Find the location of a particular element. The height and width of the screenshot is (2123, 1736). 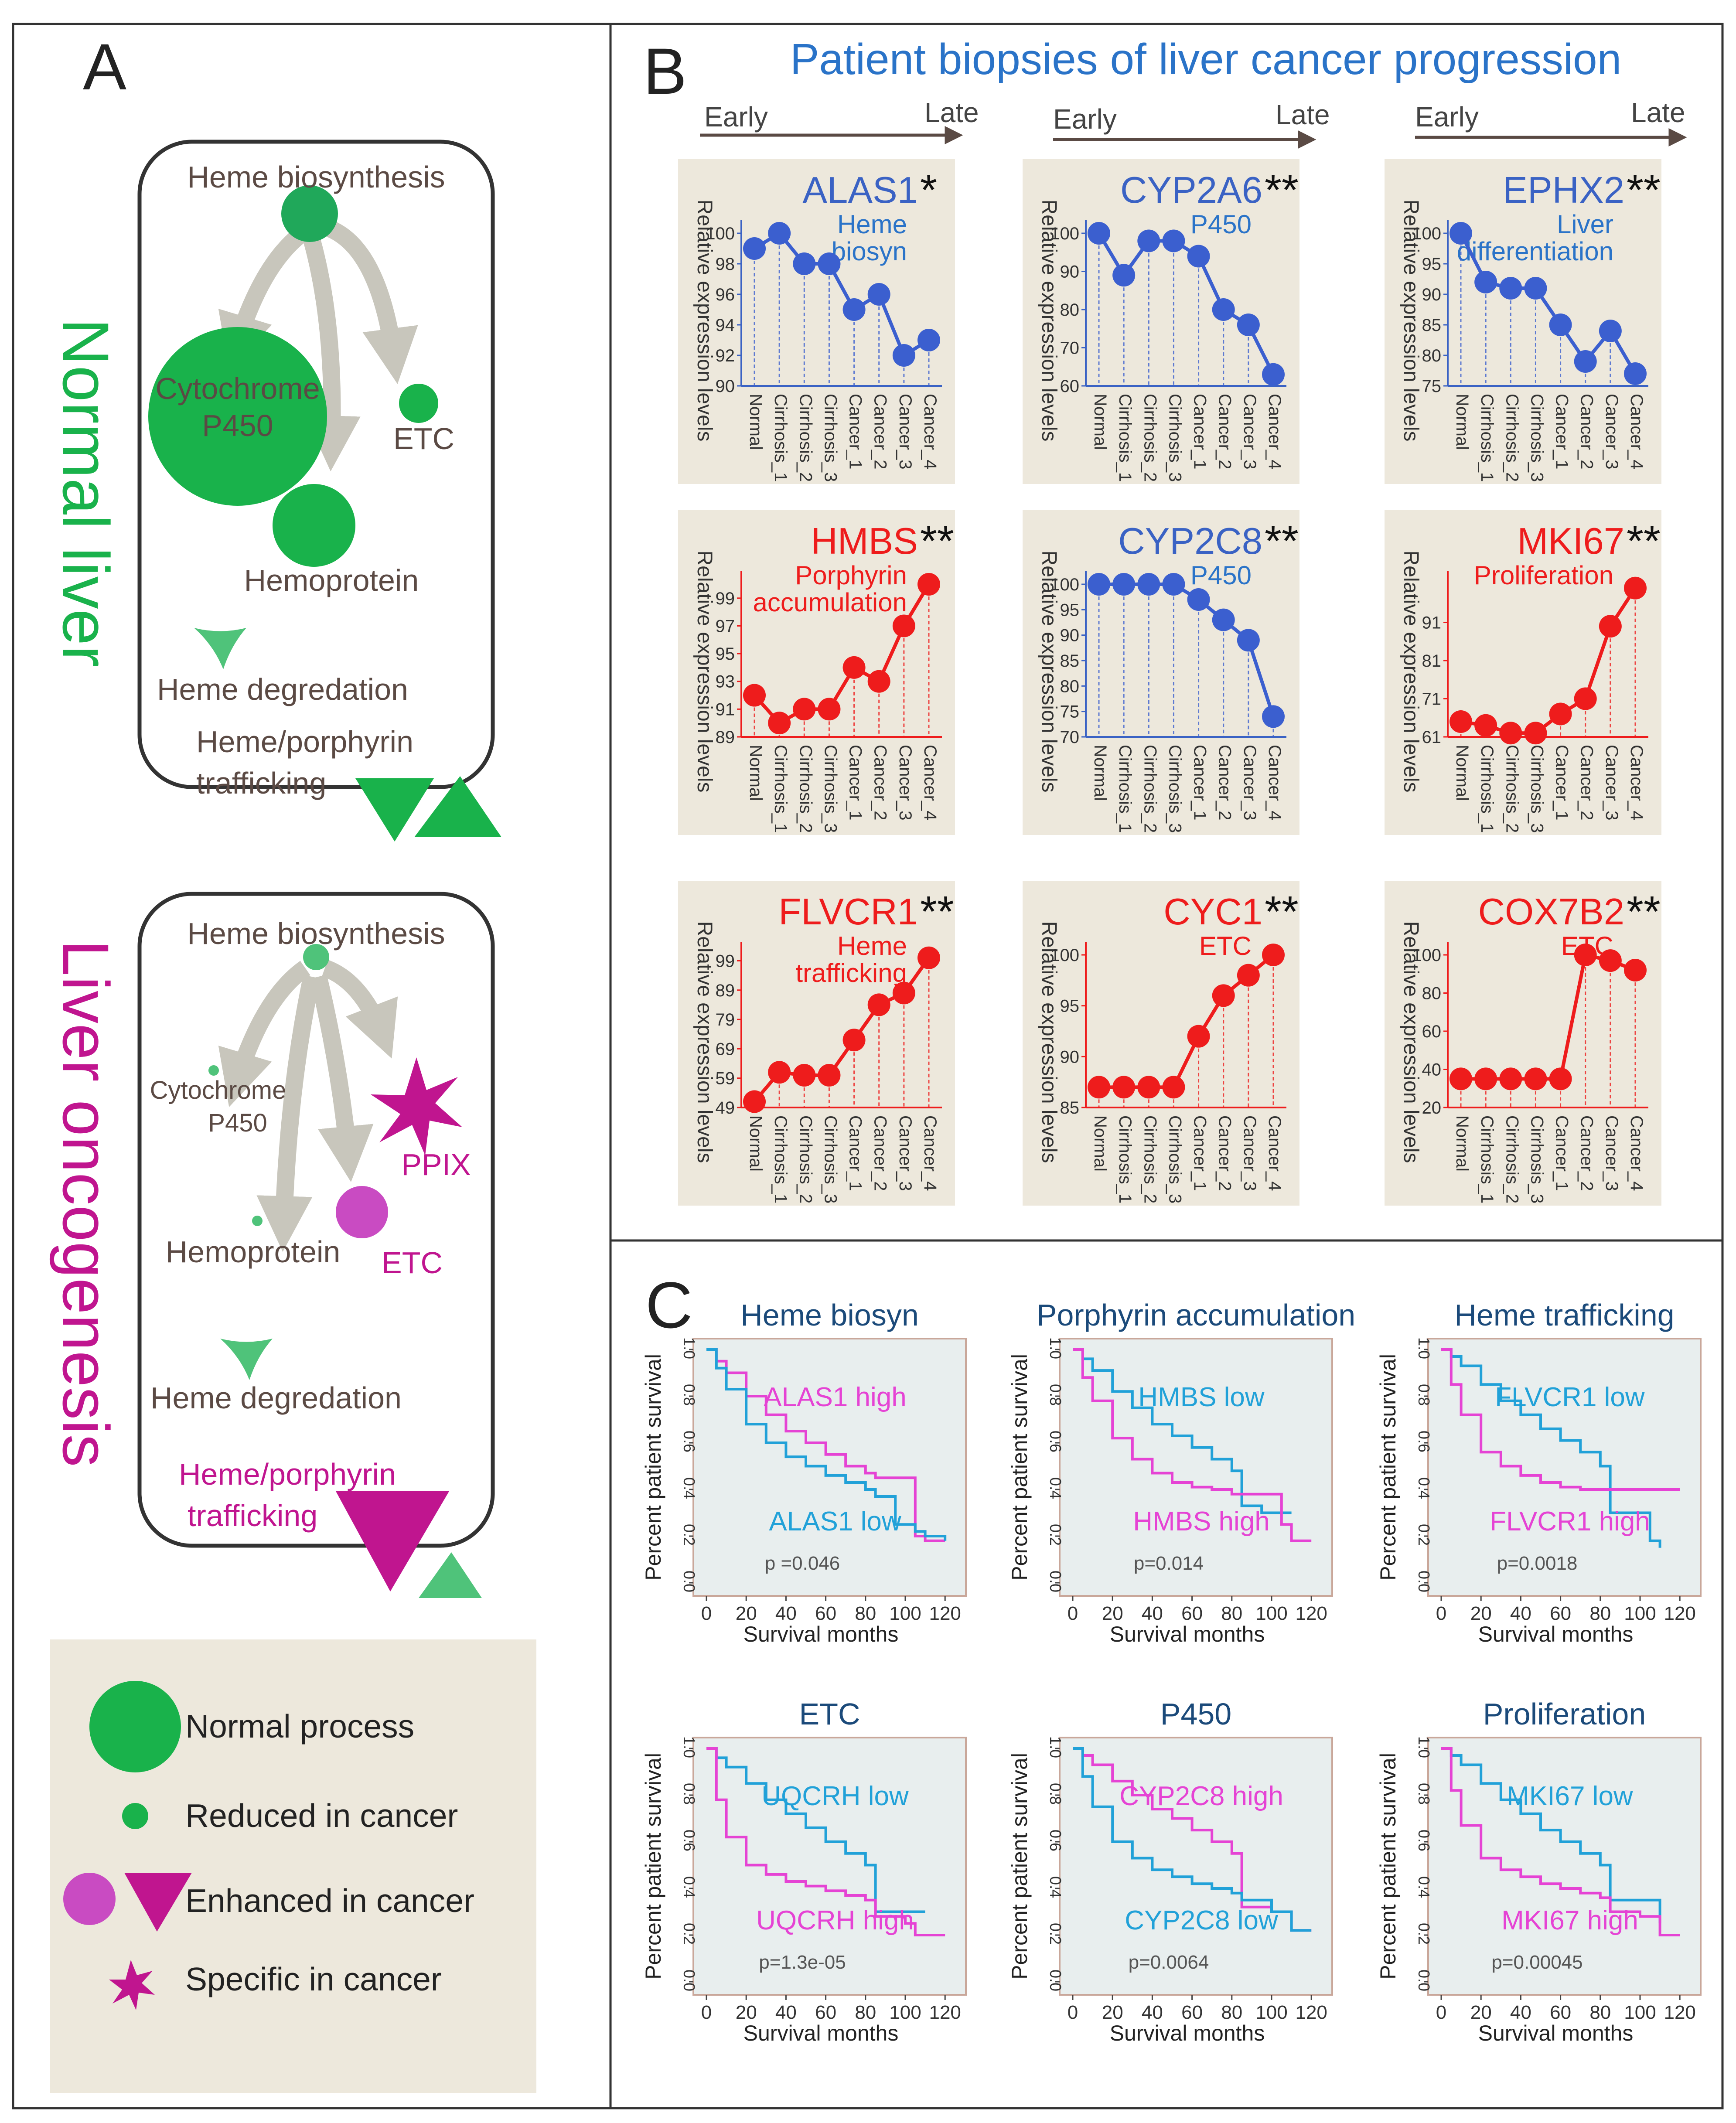

survival-y-tick-label-etc: 1.0 is located at coordinates (689, 1747).